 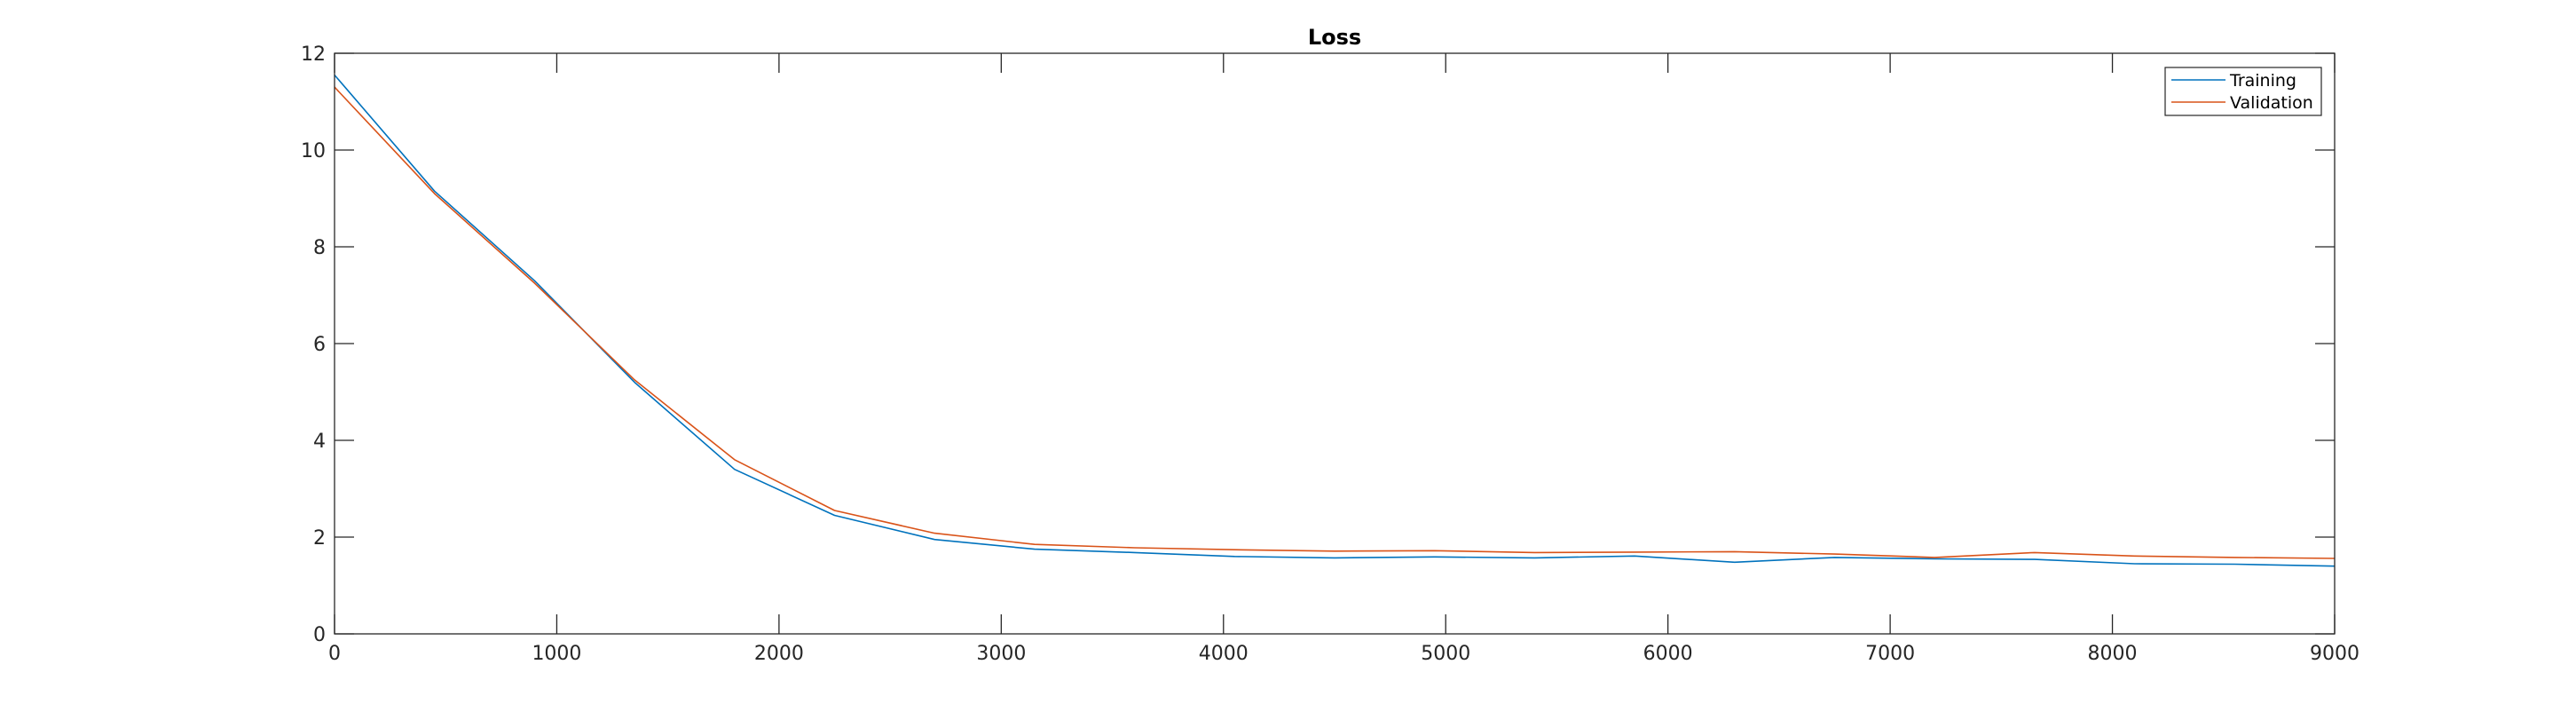 I want to click on y-tick-label: 4, so click(x=320, y=442).